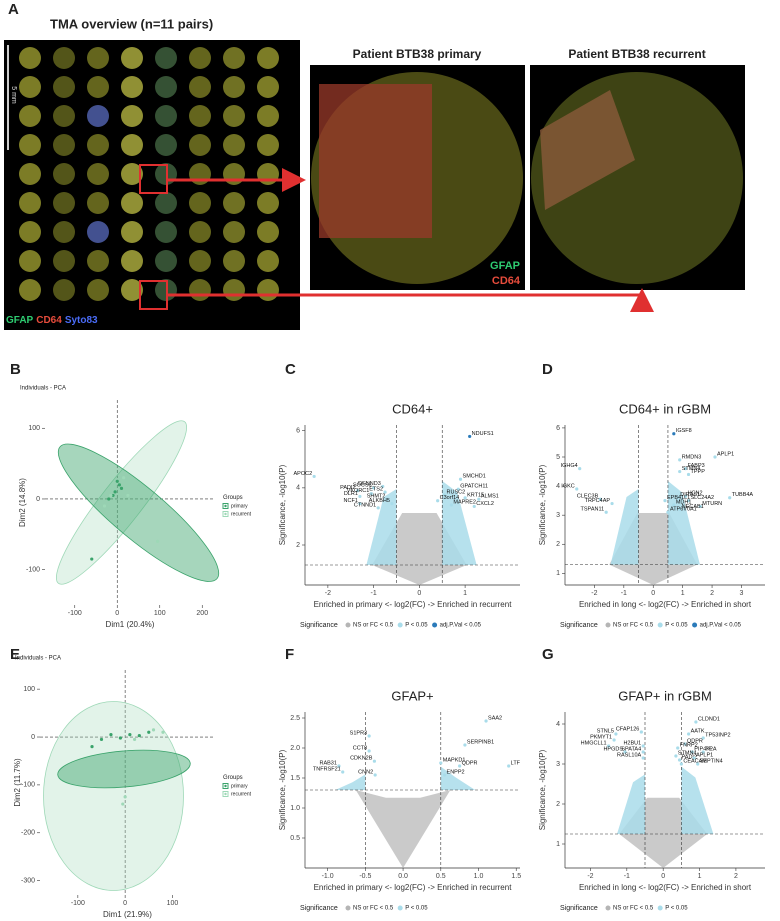 This screenshot has width=780, height=921. What do you see at coordinates (38, 499) in the screenshot?
I see `y-tick-label: 0` at bounding box center [38, 499].